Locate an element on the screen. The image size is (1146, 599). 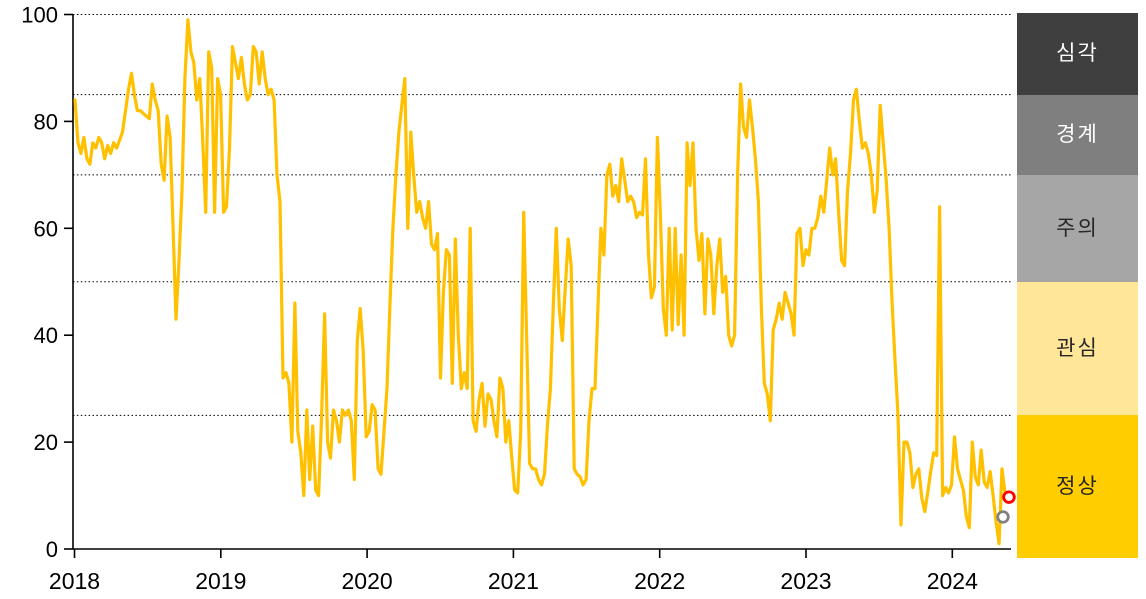
x-tick-label: 2024 is located at coordinates (952, 581).